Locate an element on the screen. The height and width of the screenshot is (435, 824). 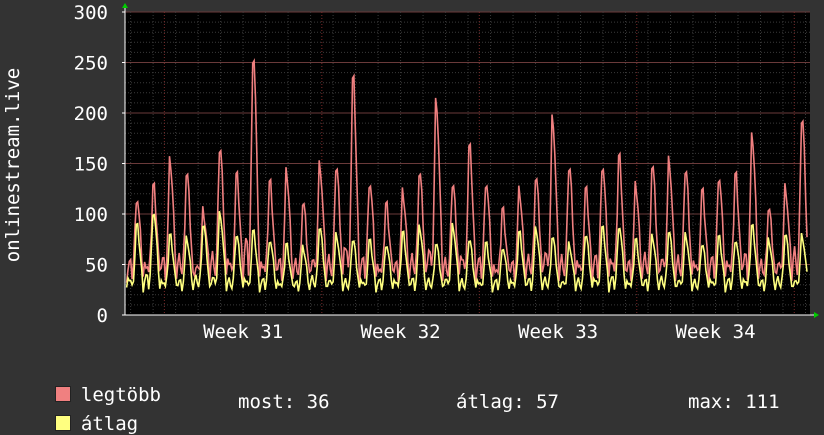
y-axis-arrow is located at coordinates (125, 5).